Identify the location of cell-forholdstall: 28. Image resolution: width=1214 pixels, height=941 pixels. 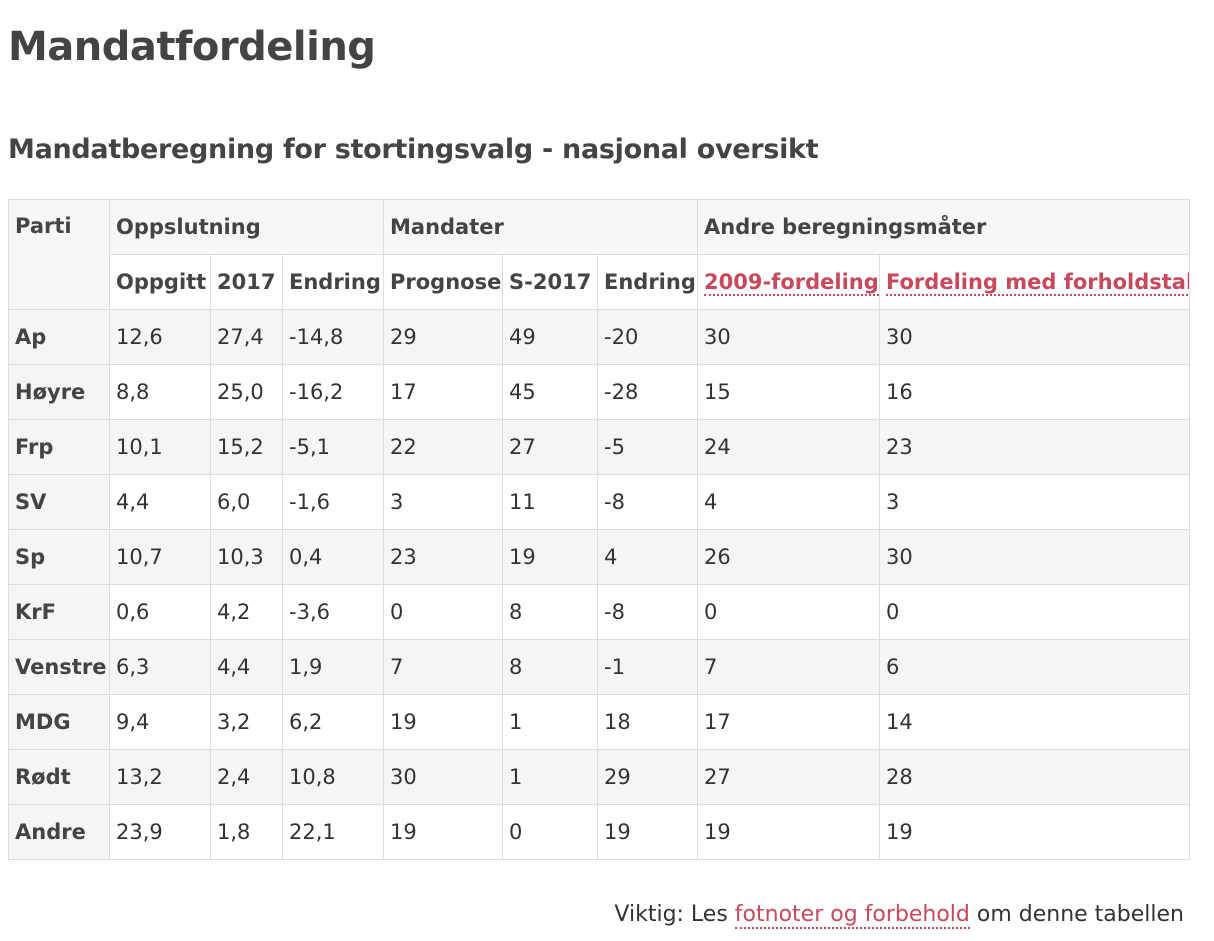
(1035, 777).